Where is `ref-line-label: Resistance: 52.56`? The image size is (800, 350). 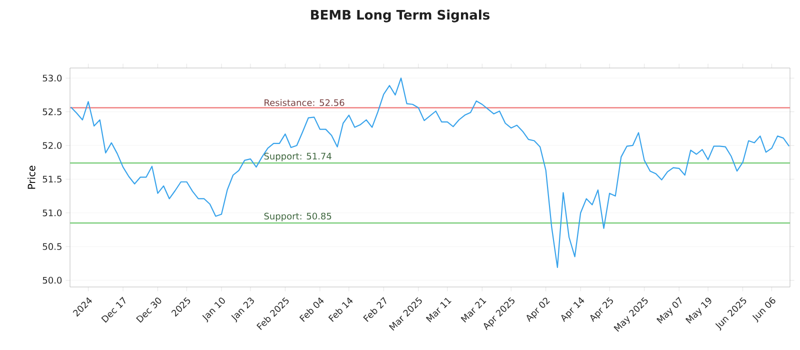
ref-line-label: Resistance: 52.56 is located at coordinates (304, 102).